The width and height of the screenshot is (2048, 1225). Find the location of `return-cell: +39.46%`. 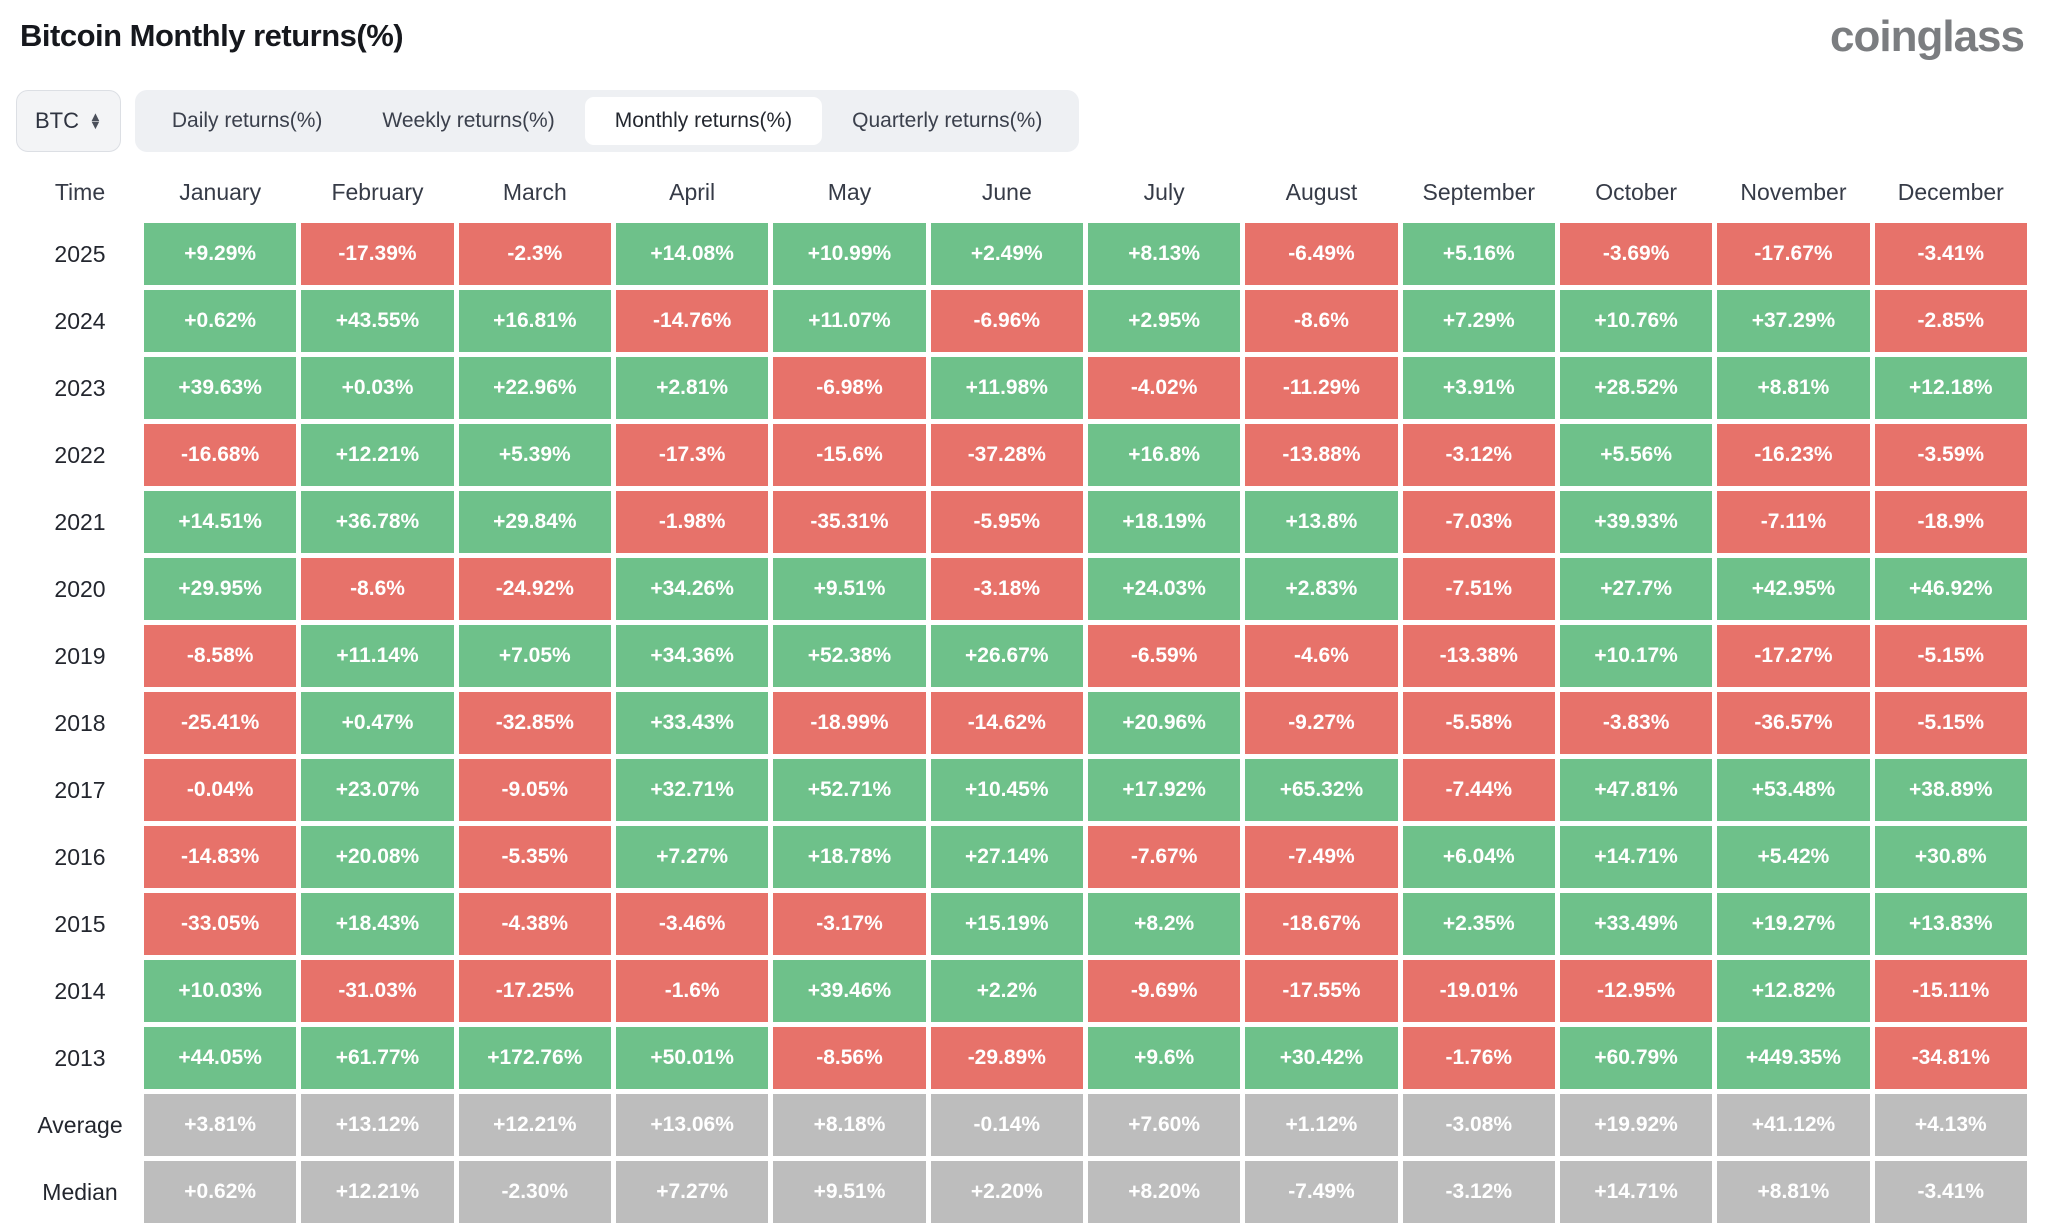

return-cell: +39.46% is located at coordinates (849, 991).